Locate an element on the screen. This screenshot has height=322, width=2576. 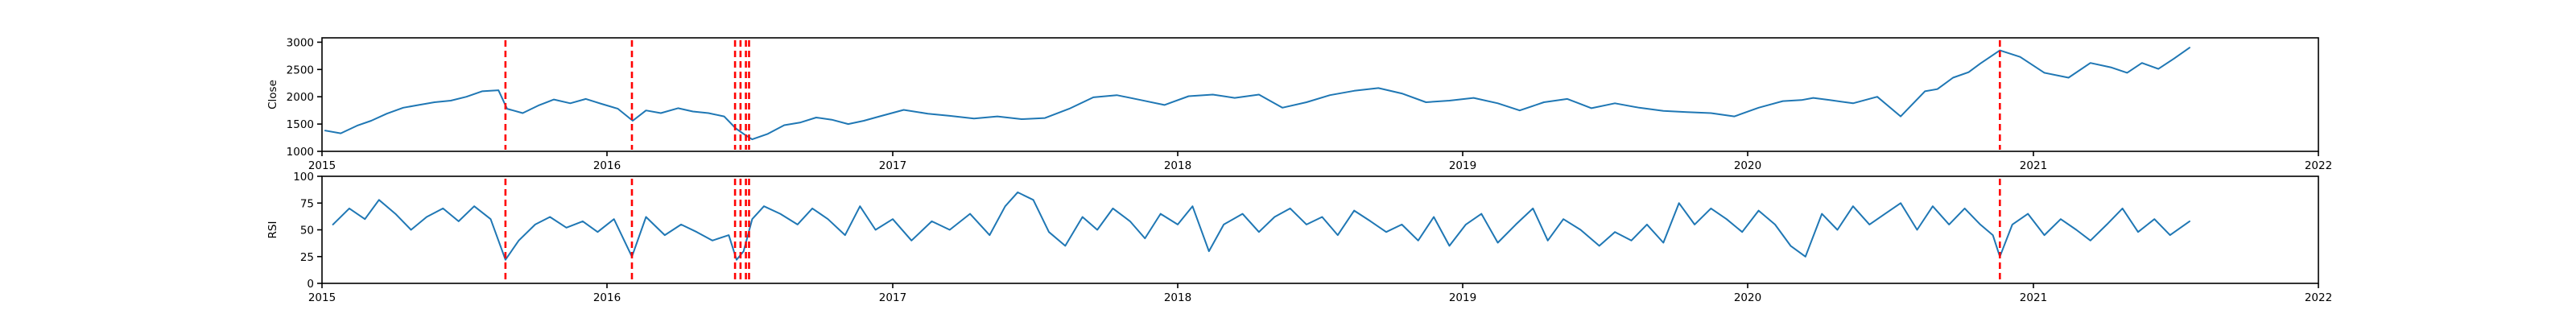
rsi-axis-label: RSI is located at coordinates (272, 230).